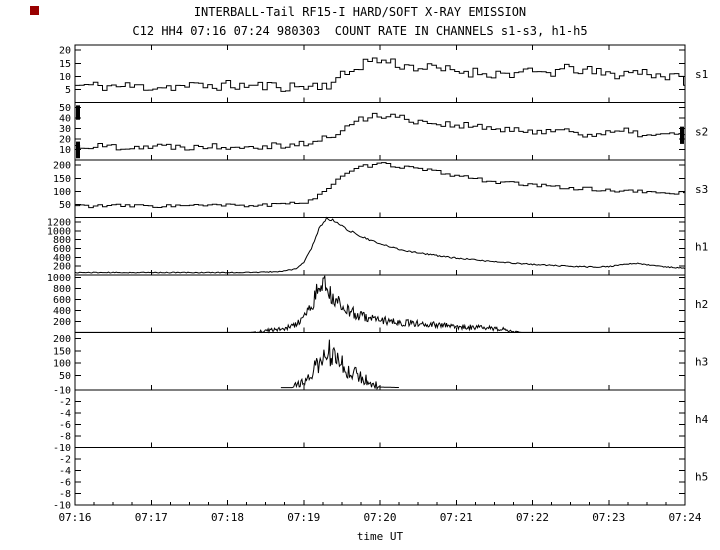 The height and width of the screenshot is (550, 720). Describe the element at coordinates (701, 131) in the screenshot. I see `panel-label-s2: s2` at that location.